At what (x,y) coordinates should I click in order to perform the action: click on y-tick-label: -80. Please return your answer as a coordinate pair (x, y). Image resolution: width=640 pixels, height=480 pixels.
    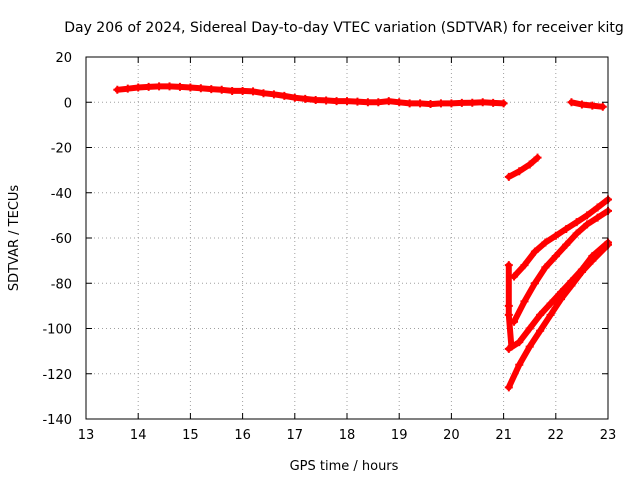
    Looking at the image, I should click on (61, 284).